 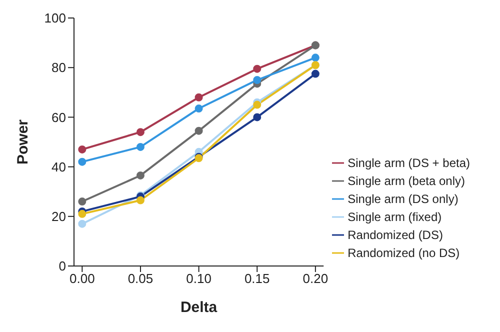 What do you see at coordinates (406, 181) in the screenshot?
I see `legend-label: Single arm (beta only)` at bounding box center [406, 181].